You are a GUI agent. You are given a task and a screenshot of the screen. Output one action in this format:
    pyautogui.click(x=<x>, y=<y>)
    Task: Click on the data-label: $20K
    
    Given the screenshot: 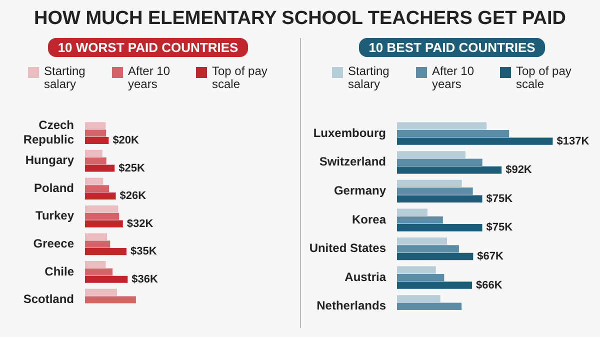 What is the action you would take?
    pyautogui.click(x=126, y=140)
    